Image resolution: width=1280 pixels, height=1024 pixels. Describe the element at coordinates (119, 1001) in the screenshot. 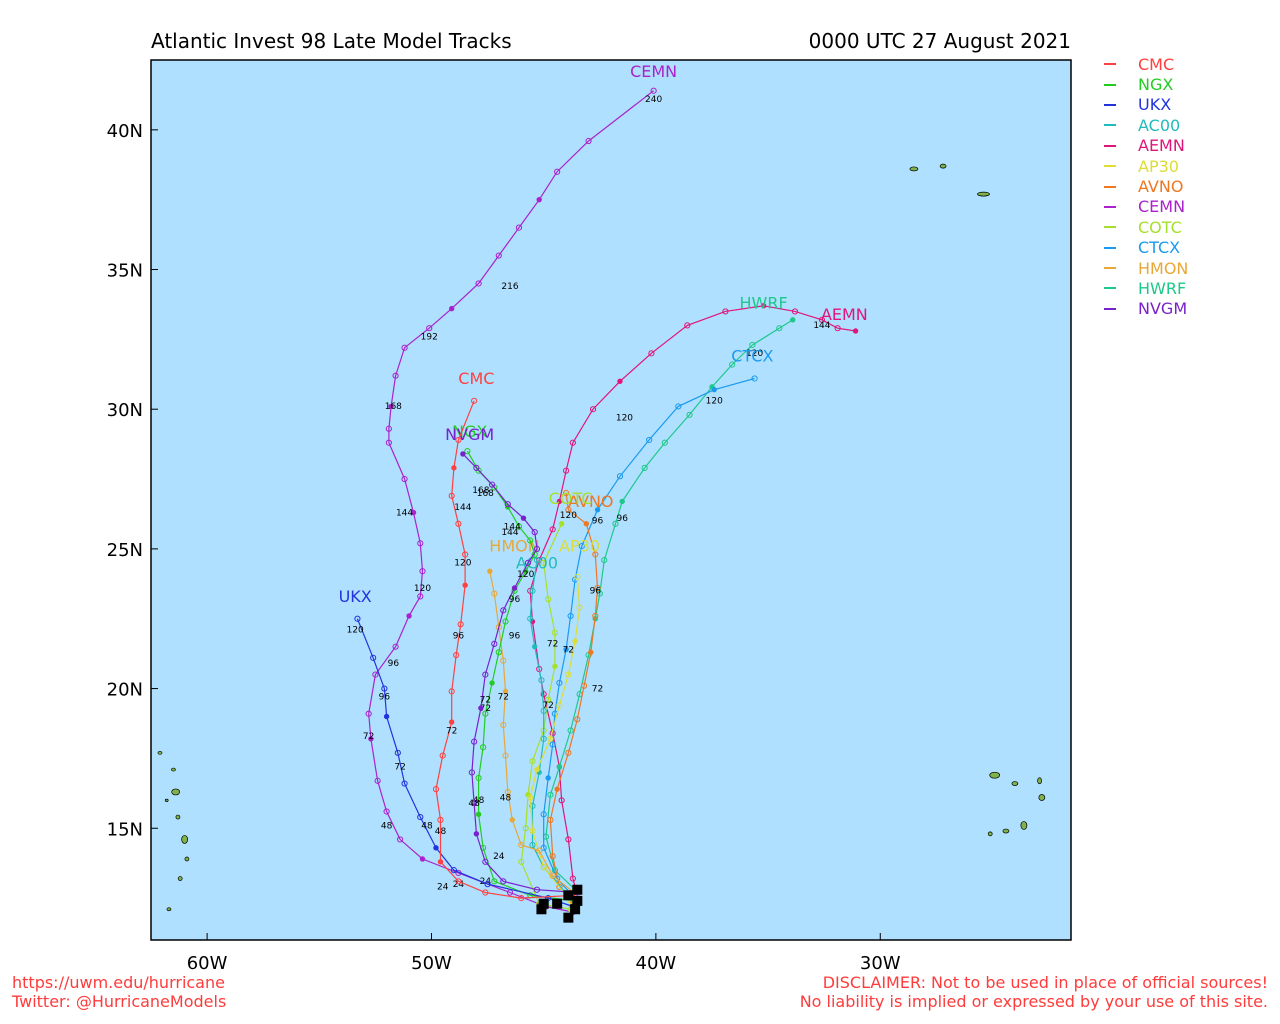

I see `twitter-handle: Twitter: @HurricaneModels` at that location.